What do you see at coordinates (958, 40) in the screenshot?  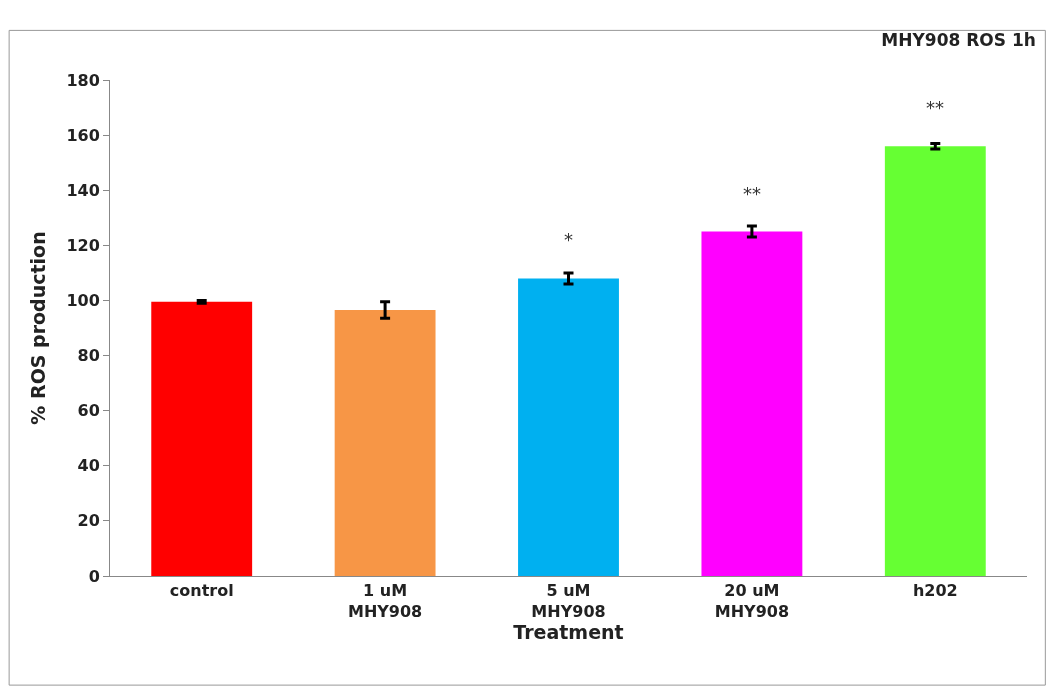 I see `chart-title: MHY908 ROS 1h` at bounding box center [958, 40].